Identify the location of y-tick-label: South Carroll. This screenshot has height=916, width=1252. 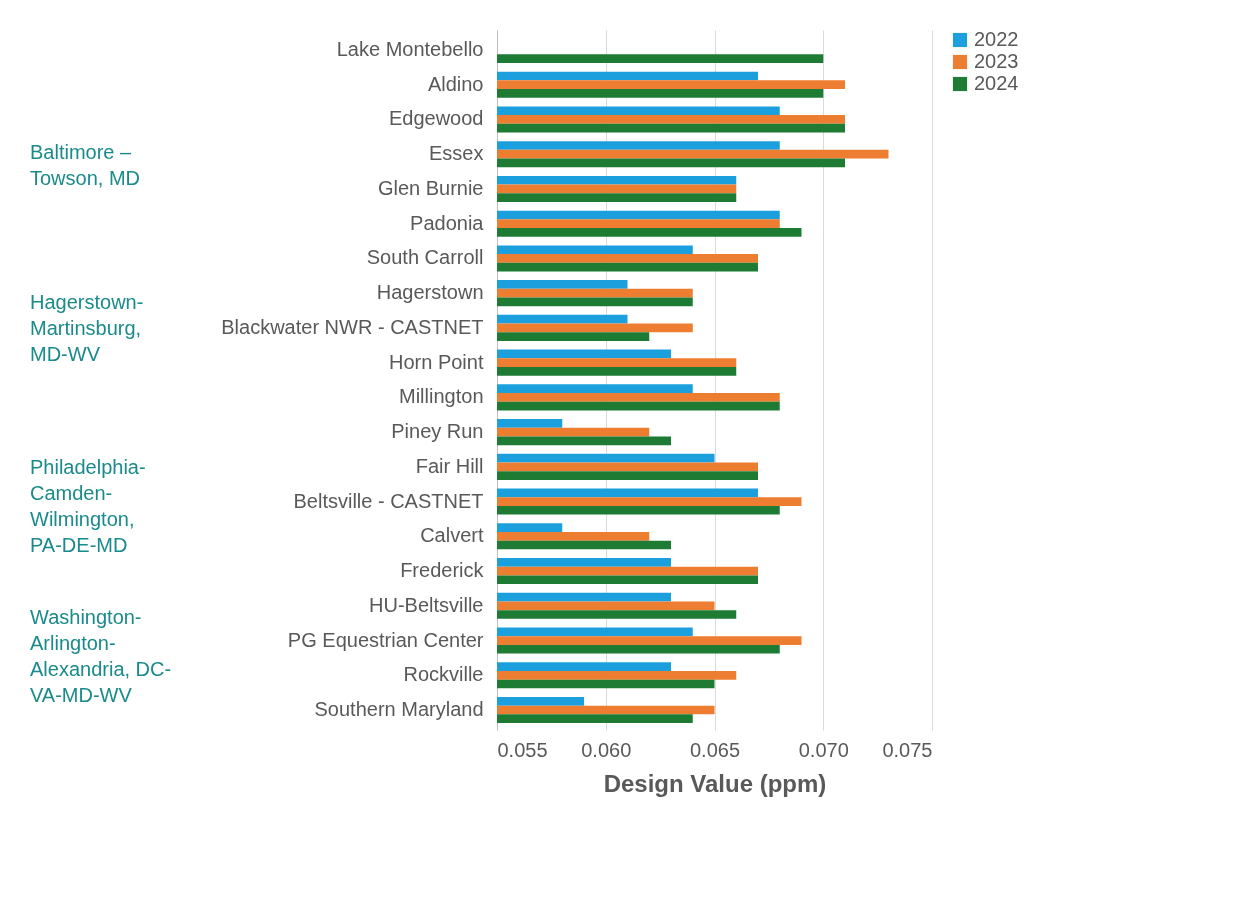
(425, 257).